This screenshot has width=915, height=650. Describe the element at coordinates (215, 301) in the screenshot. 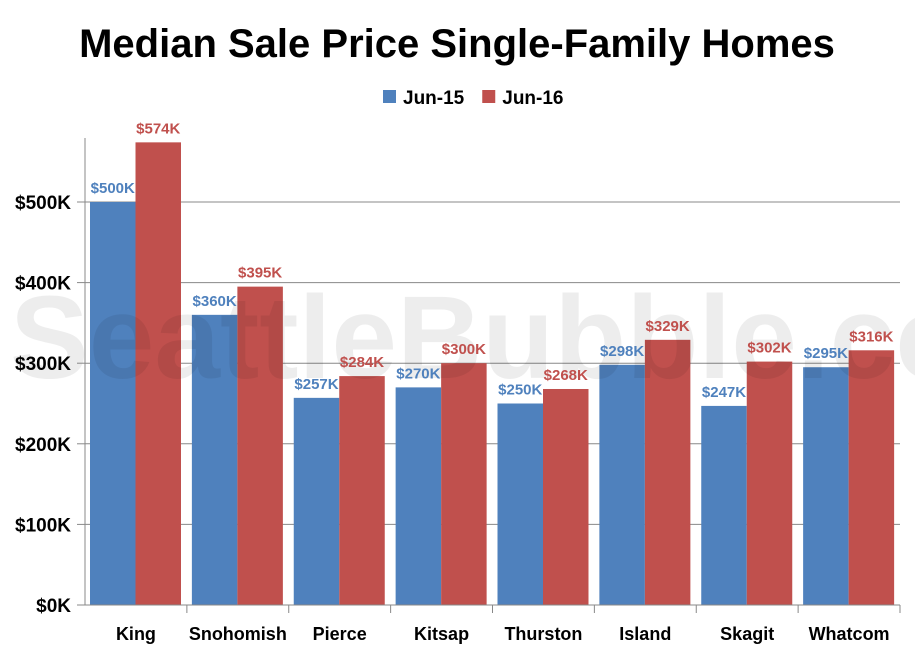

I see `data-label: $360K` at that location.